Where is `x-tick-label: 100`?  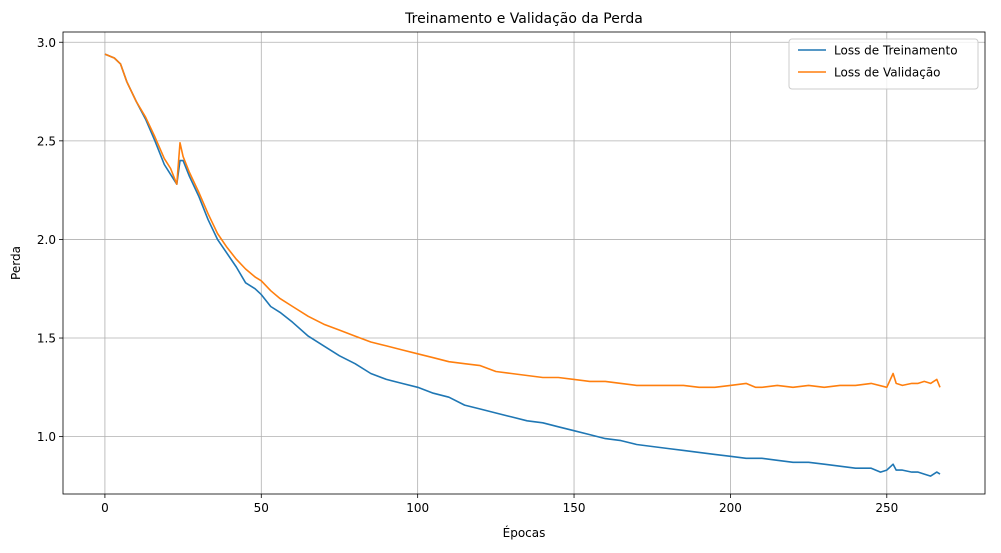 x-tick-label: 100 is located at coordinates (417, 508).